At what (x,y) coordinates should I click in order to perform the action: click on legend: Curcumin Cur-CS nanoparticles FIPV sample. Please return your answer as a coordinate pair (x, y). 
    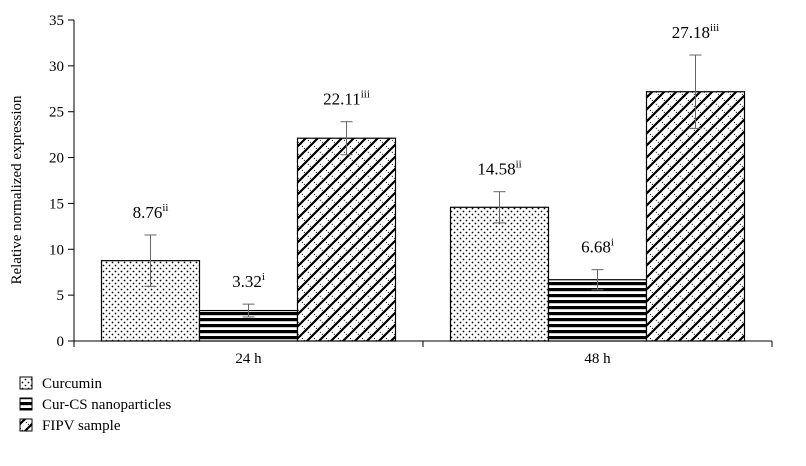
    Looking at the image, I should click on (95, 405).